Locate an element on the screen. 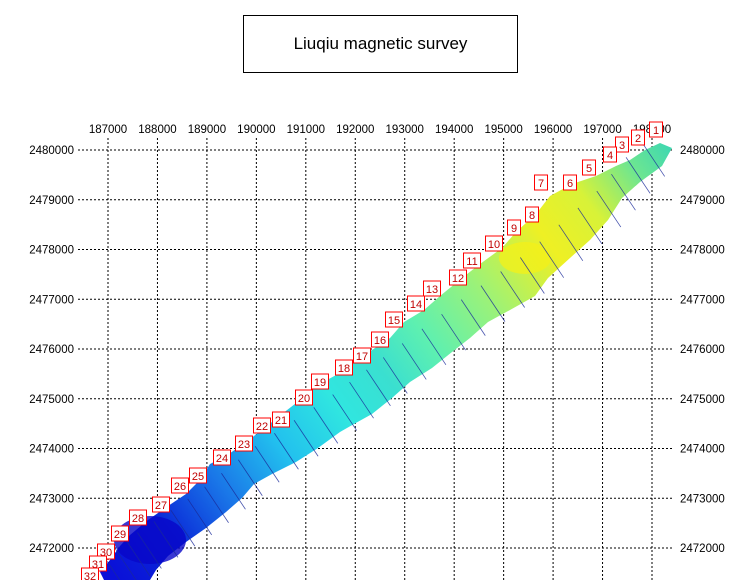 The width and height of the screenshot is (748, 580). line-label-26: 26 is located at coordinates (180, 485).